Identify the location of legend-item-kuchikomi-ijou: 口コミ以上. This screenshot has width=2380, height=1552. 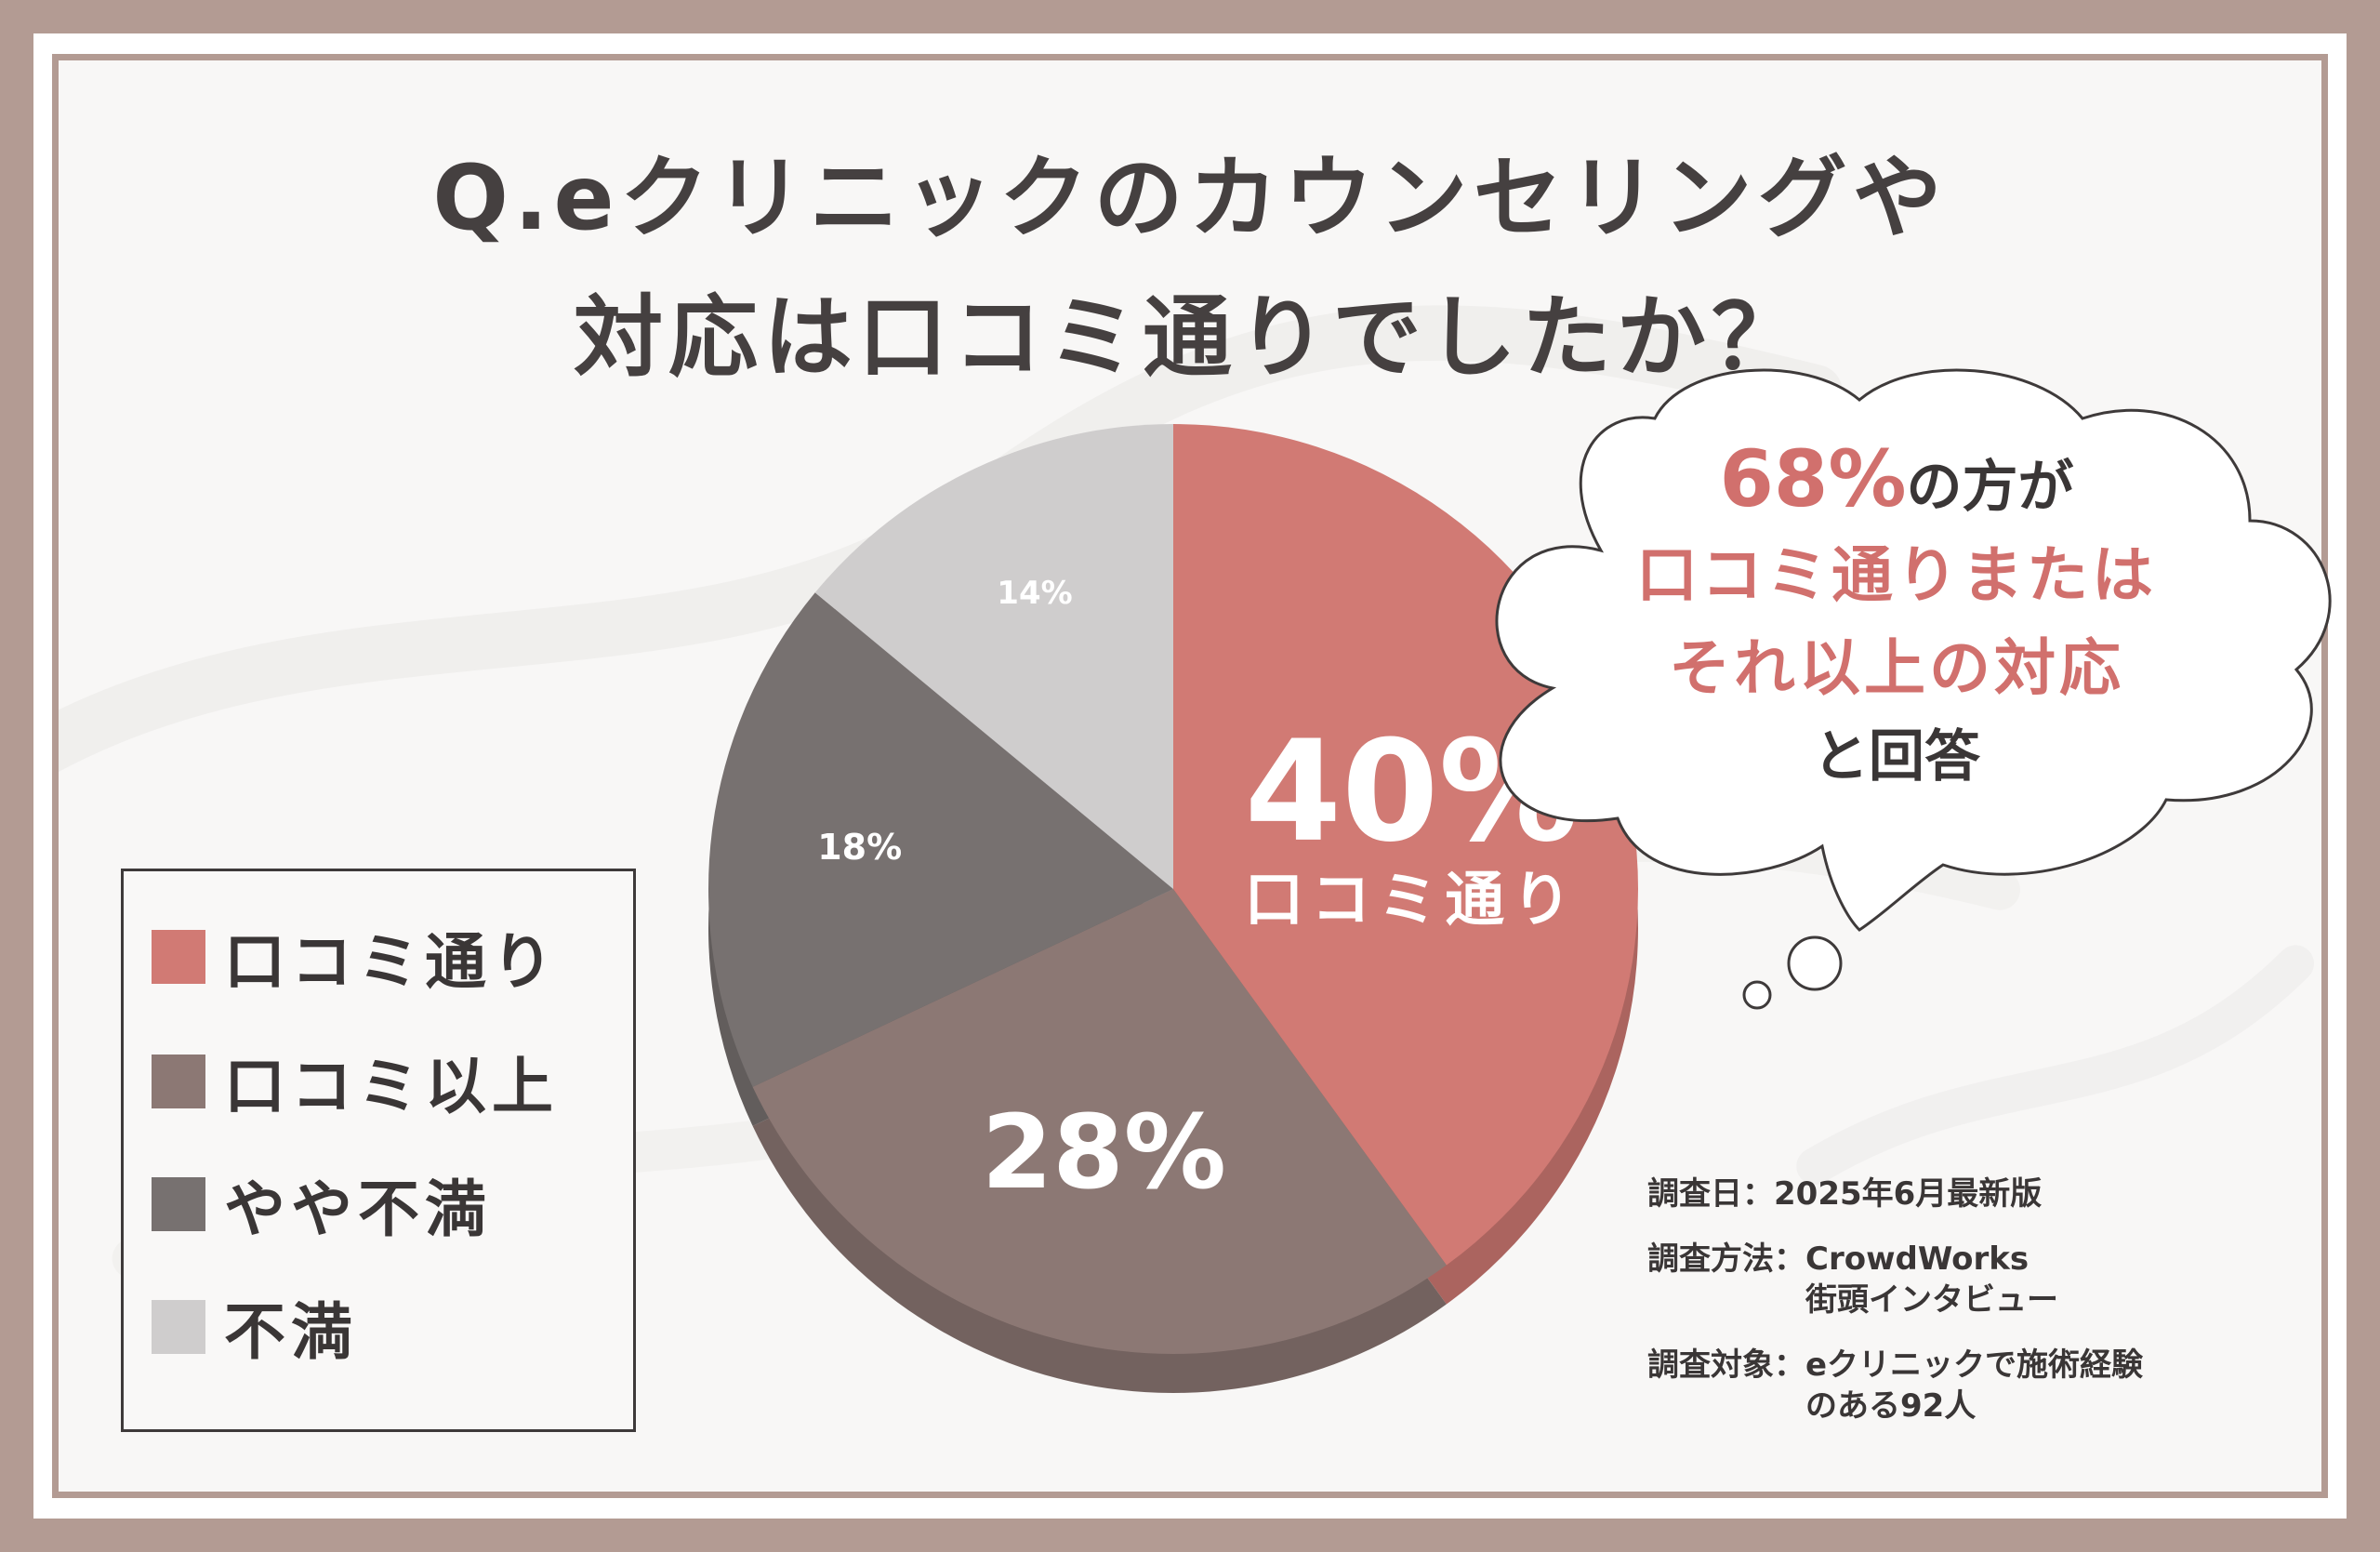
(355, 1083).